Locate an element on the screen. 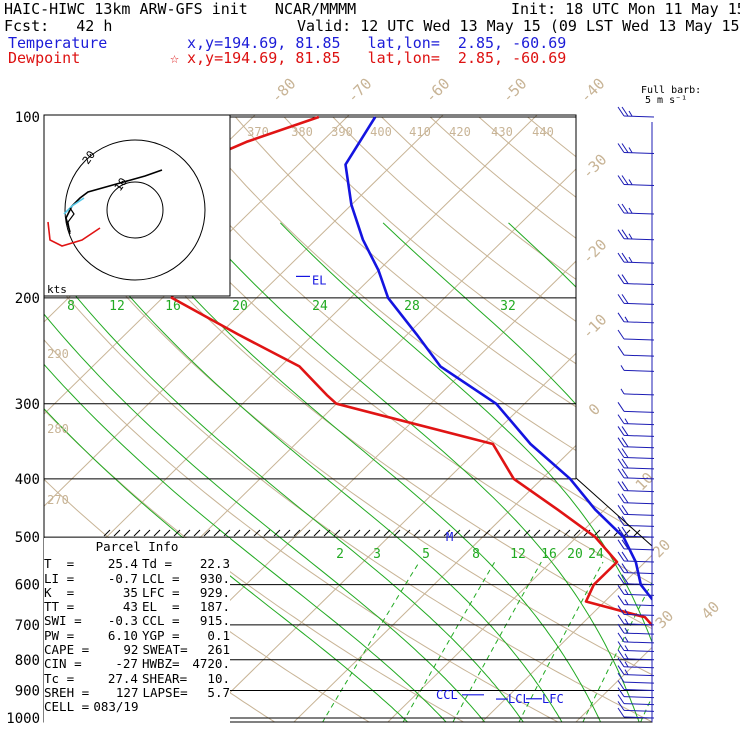 The width and height of the screenshot is (740, 740). hodograph-trace-upper is located at coordinates (114, 201).